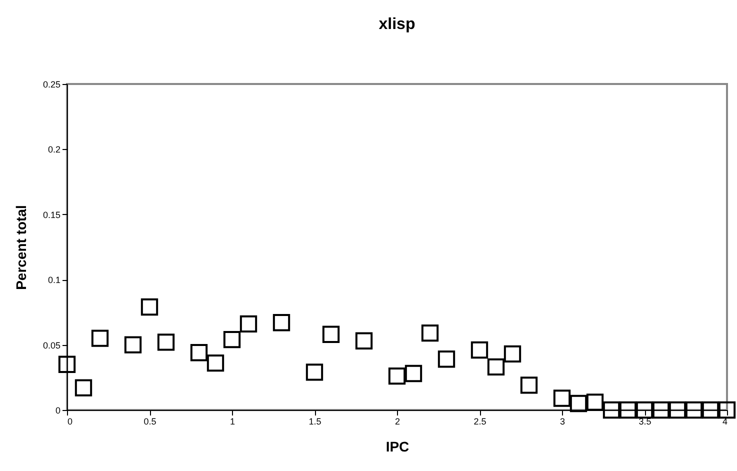 The height and width of the screenshot is (471, 737). What do you see at coordinates (150, 421) in the screenshot?
I see `x-tick-label: 0.5` at bounding box center [150, 421].